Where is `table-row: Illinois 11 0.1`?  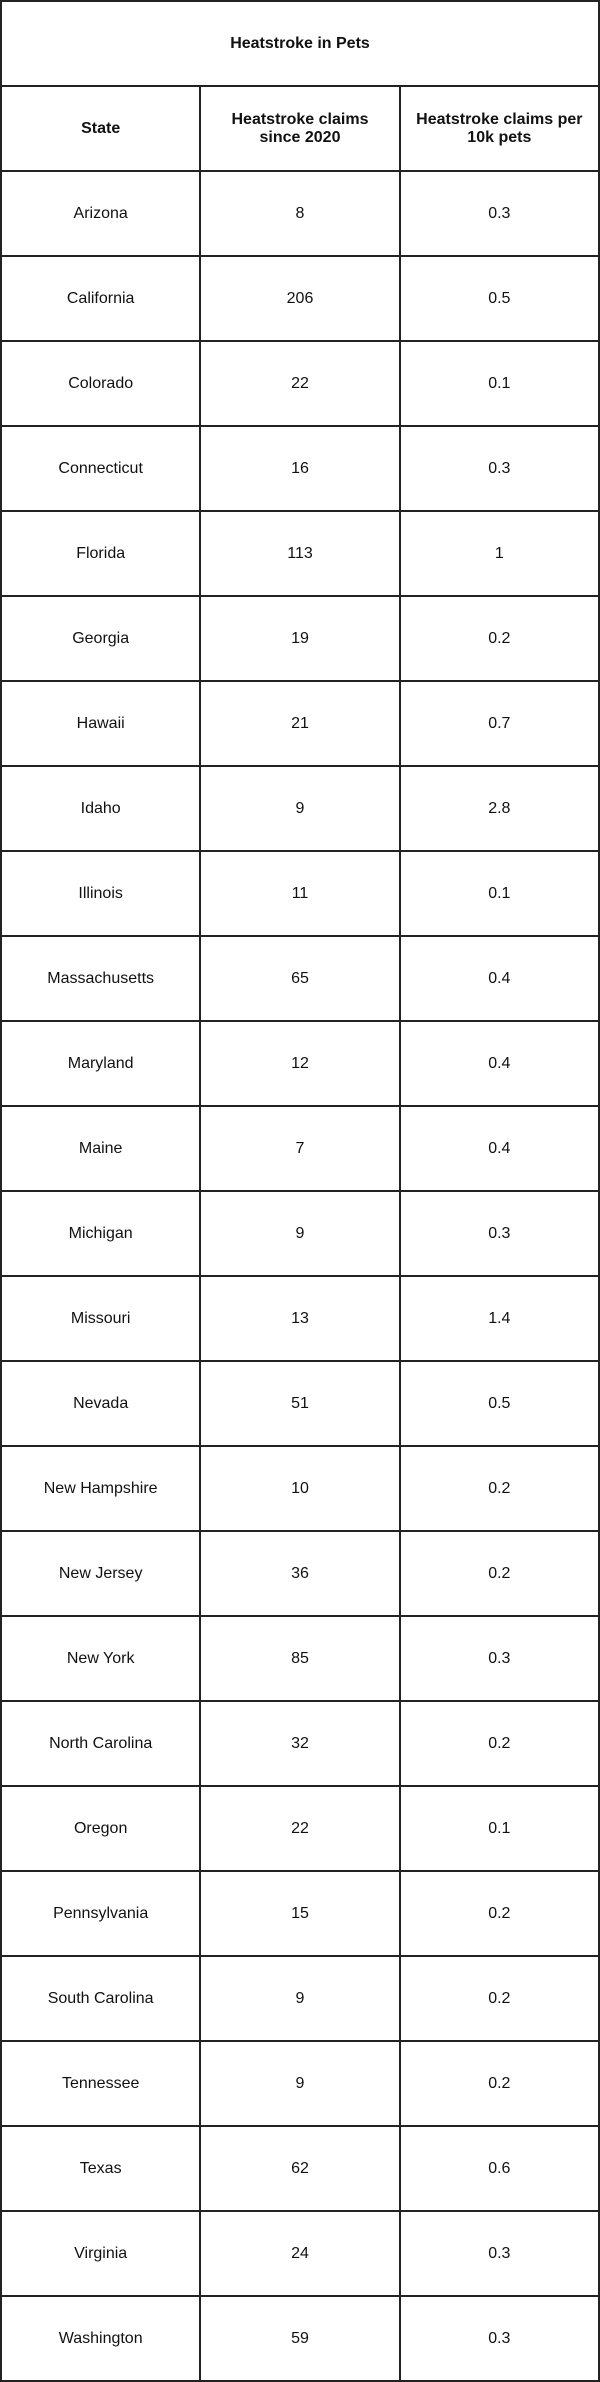 table-row: Illinois 11 0.1 is located at coordinates (300, 893).